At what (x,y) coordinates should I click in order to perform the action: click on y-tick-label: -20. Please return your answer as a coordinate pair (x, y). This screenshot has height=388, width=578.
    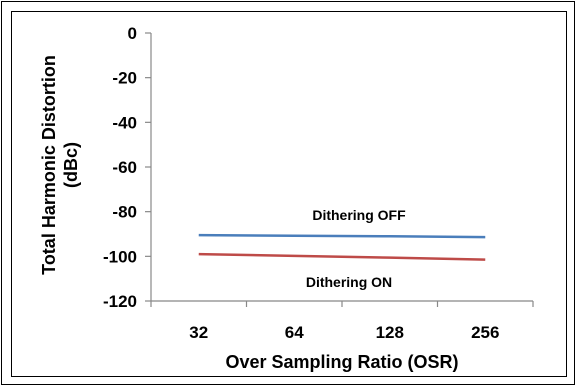
    Looking at the image, I should click on (124, 78).